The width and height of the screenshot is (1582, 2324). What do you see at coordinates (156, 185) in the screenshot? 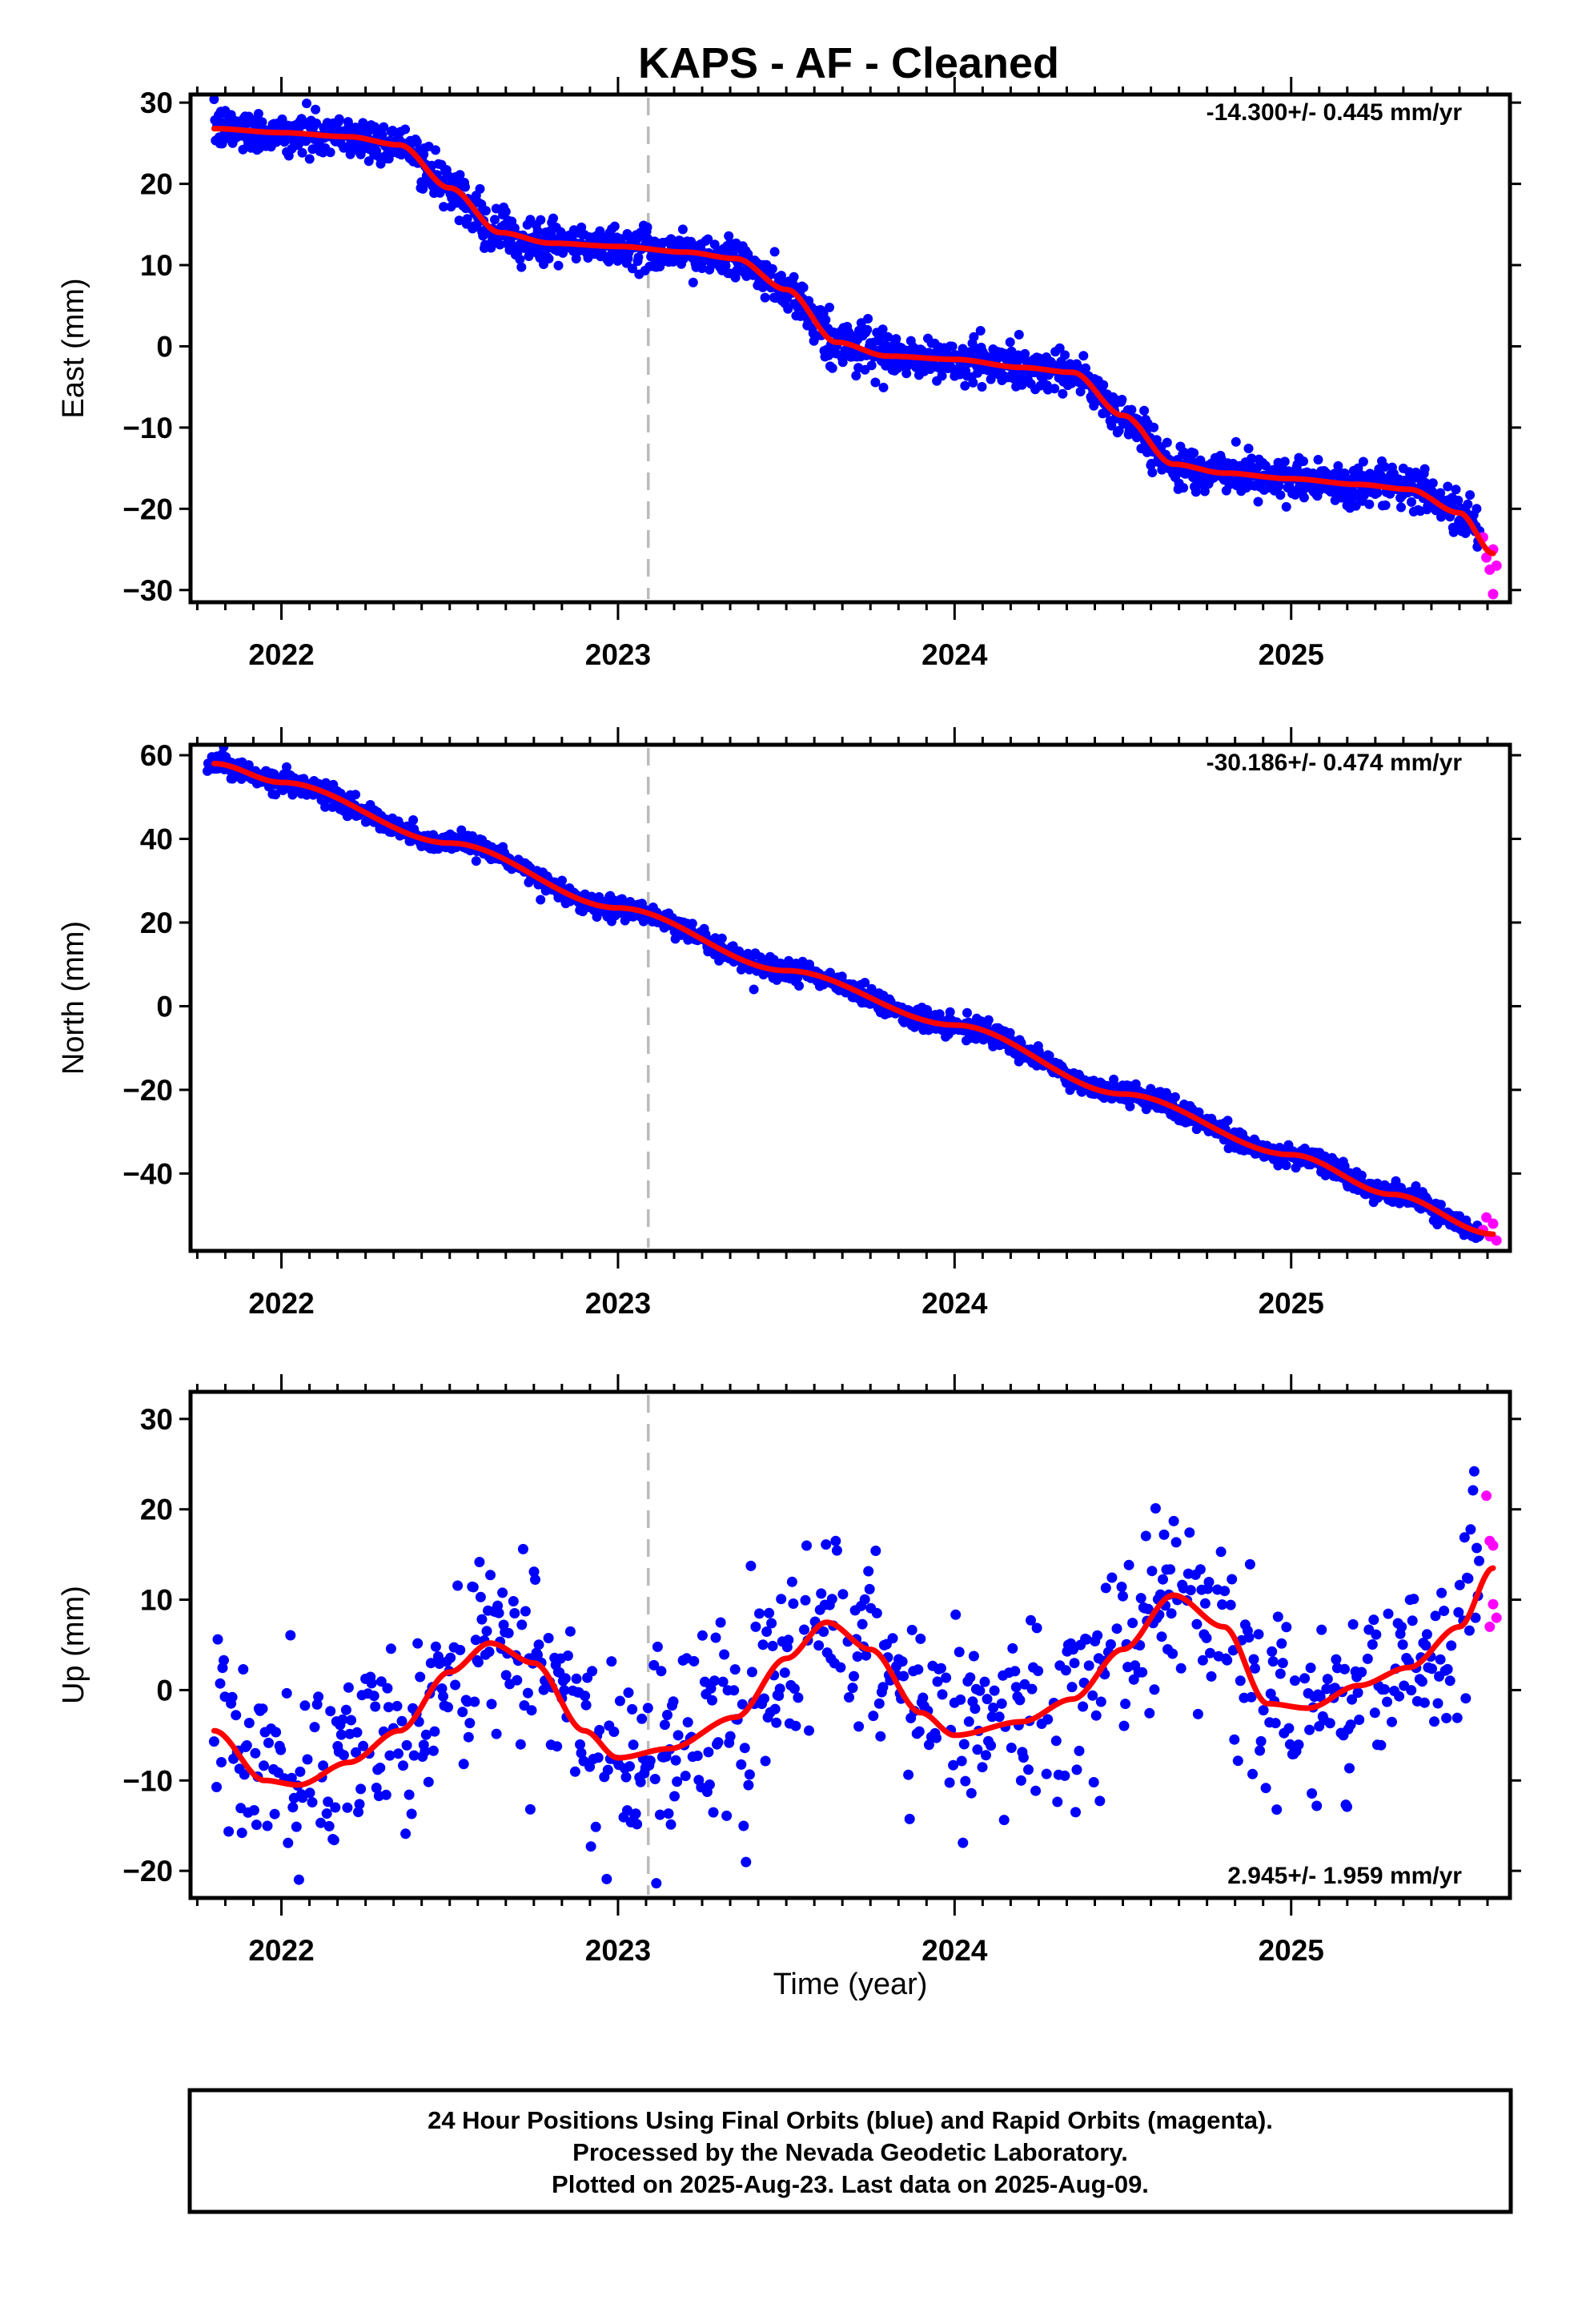
I see `y-tick-label: 20` at bounding box center [156, 185].